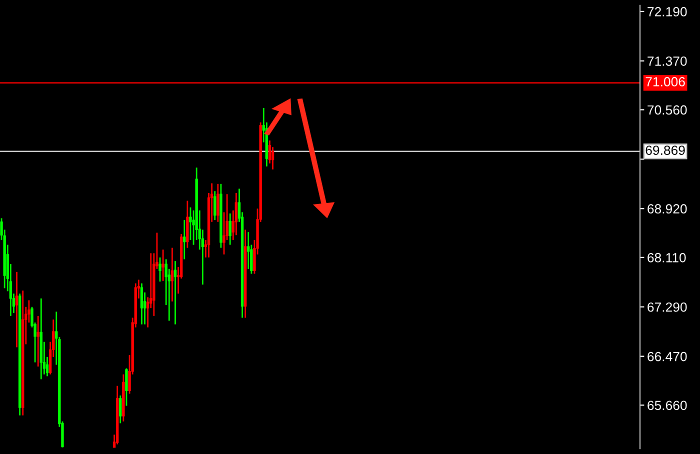 The width and height of the screenshot is (700, 454). I want to click on y-tick-label: 66.470, so click(667, 357).